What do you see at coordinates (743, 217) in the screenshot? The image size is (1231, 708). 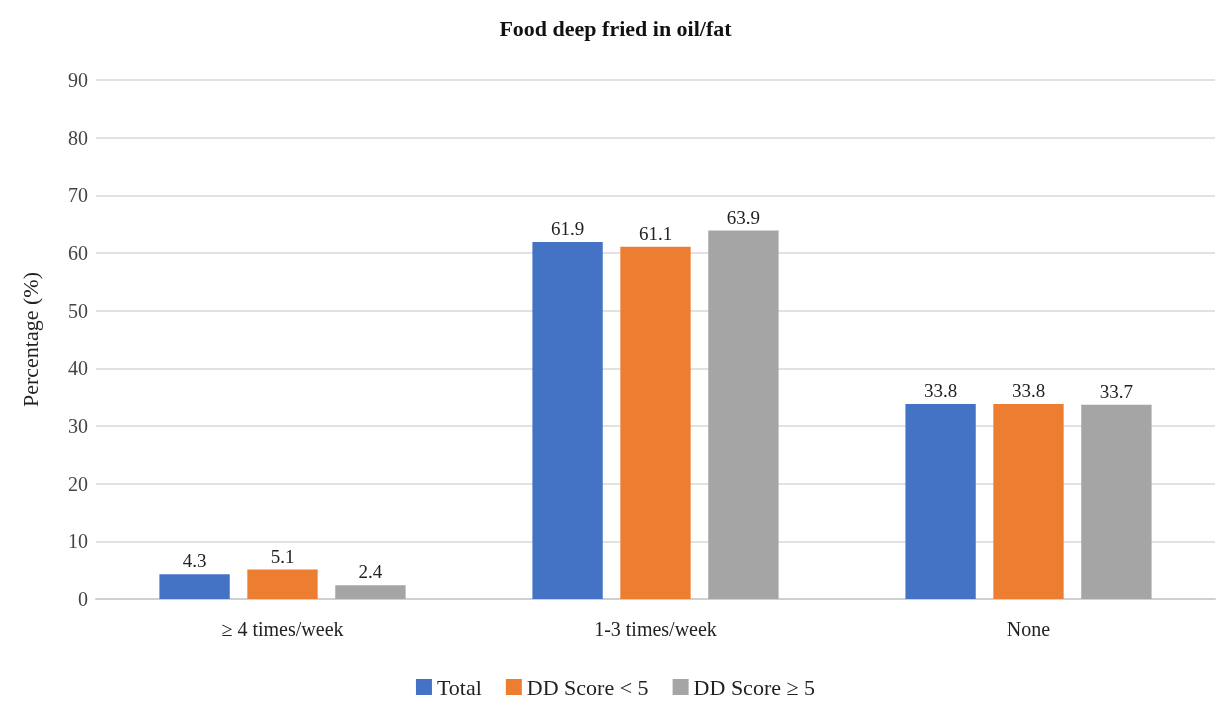 I see `data-label: 63.9` at bounding box center [743, 217].